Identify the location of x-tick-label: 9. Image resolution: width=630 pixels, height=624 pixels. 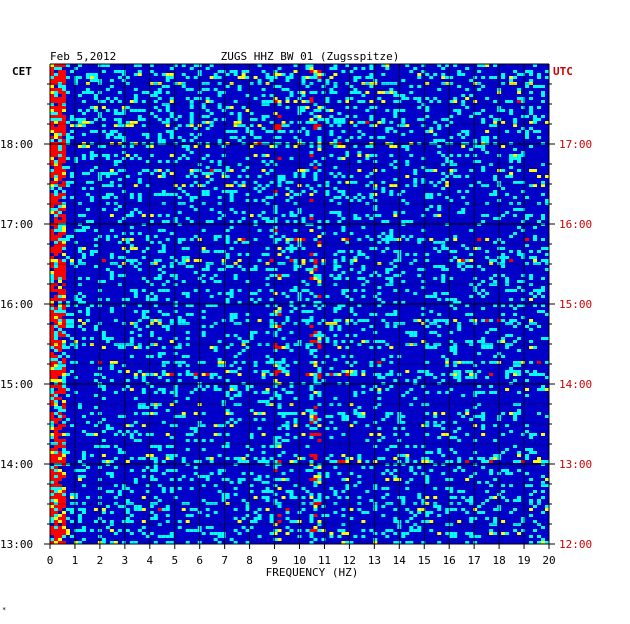
(274, 560).